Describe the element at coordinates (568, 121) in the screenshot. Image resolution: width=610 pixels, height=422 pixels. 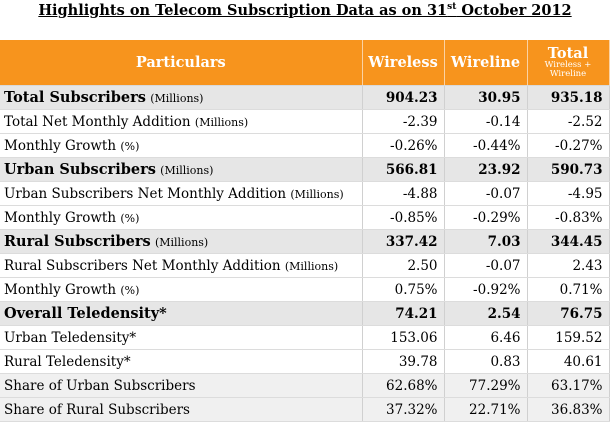
I see `cell-total: -2.52` at that location.